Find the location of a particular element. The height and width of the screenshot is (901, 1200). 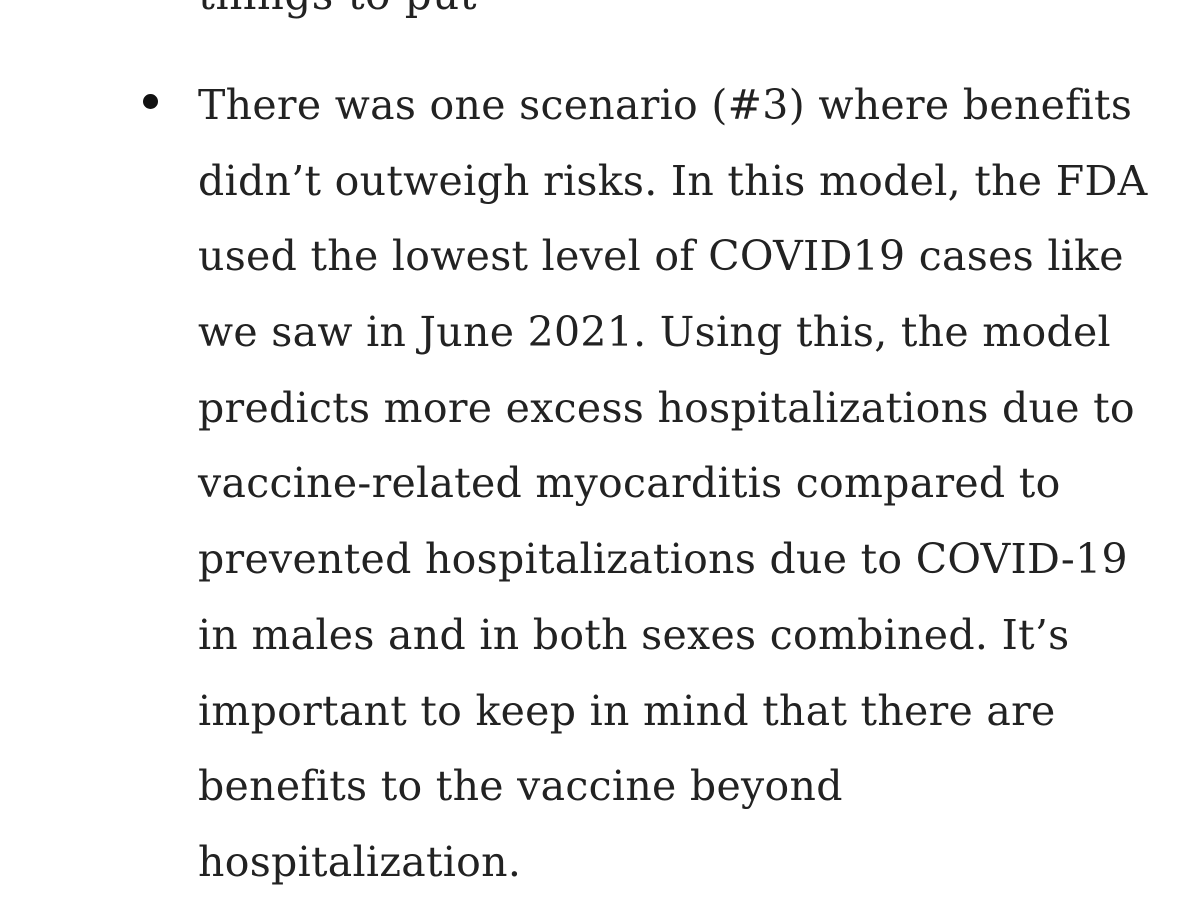

paragraph-line-11: hospitalization. is located at coordinates (360, 861).